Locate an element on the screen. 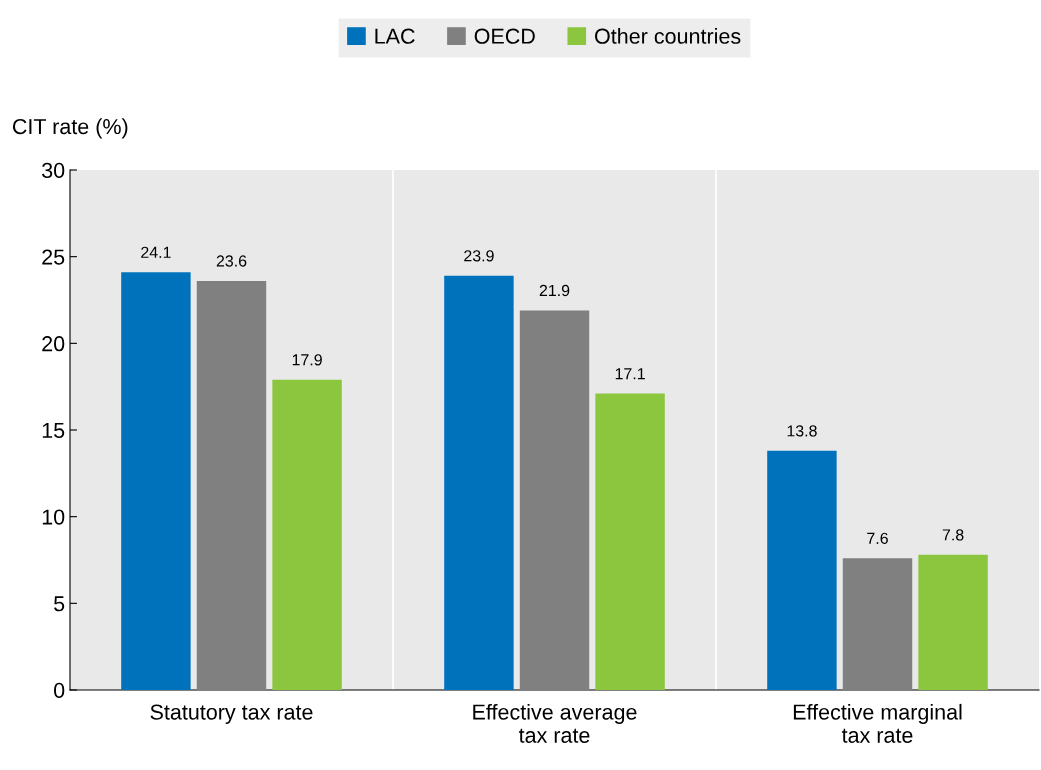 This screenshot has height=770, width=1041. x-tick-label: Effective average tax rate is located at coordinates (555, 723).